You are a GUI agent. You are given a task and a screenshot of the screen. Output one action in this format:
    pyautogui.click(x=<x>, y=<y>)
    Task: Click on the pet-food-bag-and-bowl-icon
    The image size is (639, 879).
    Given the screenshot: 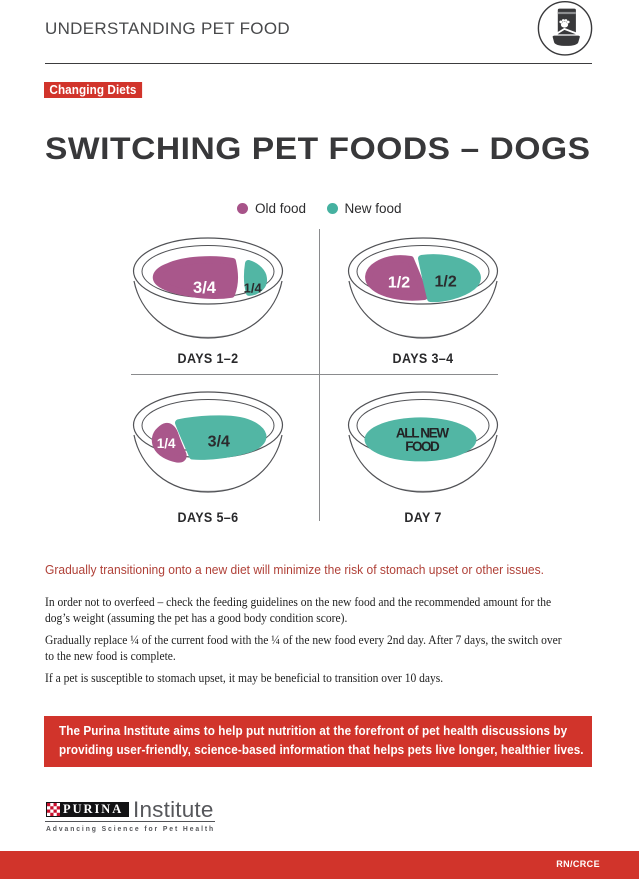 What is the action you would take?
    pyautogui.click(x=565, y=31)
    